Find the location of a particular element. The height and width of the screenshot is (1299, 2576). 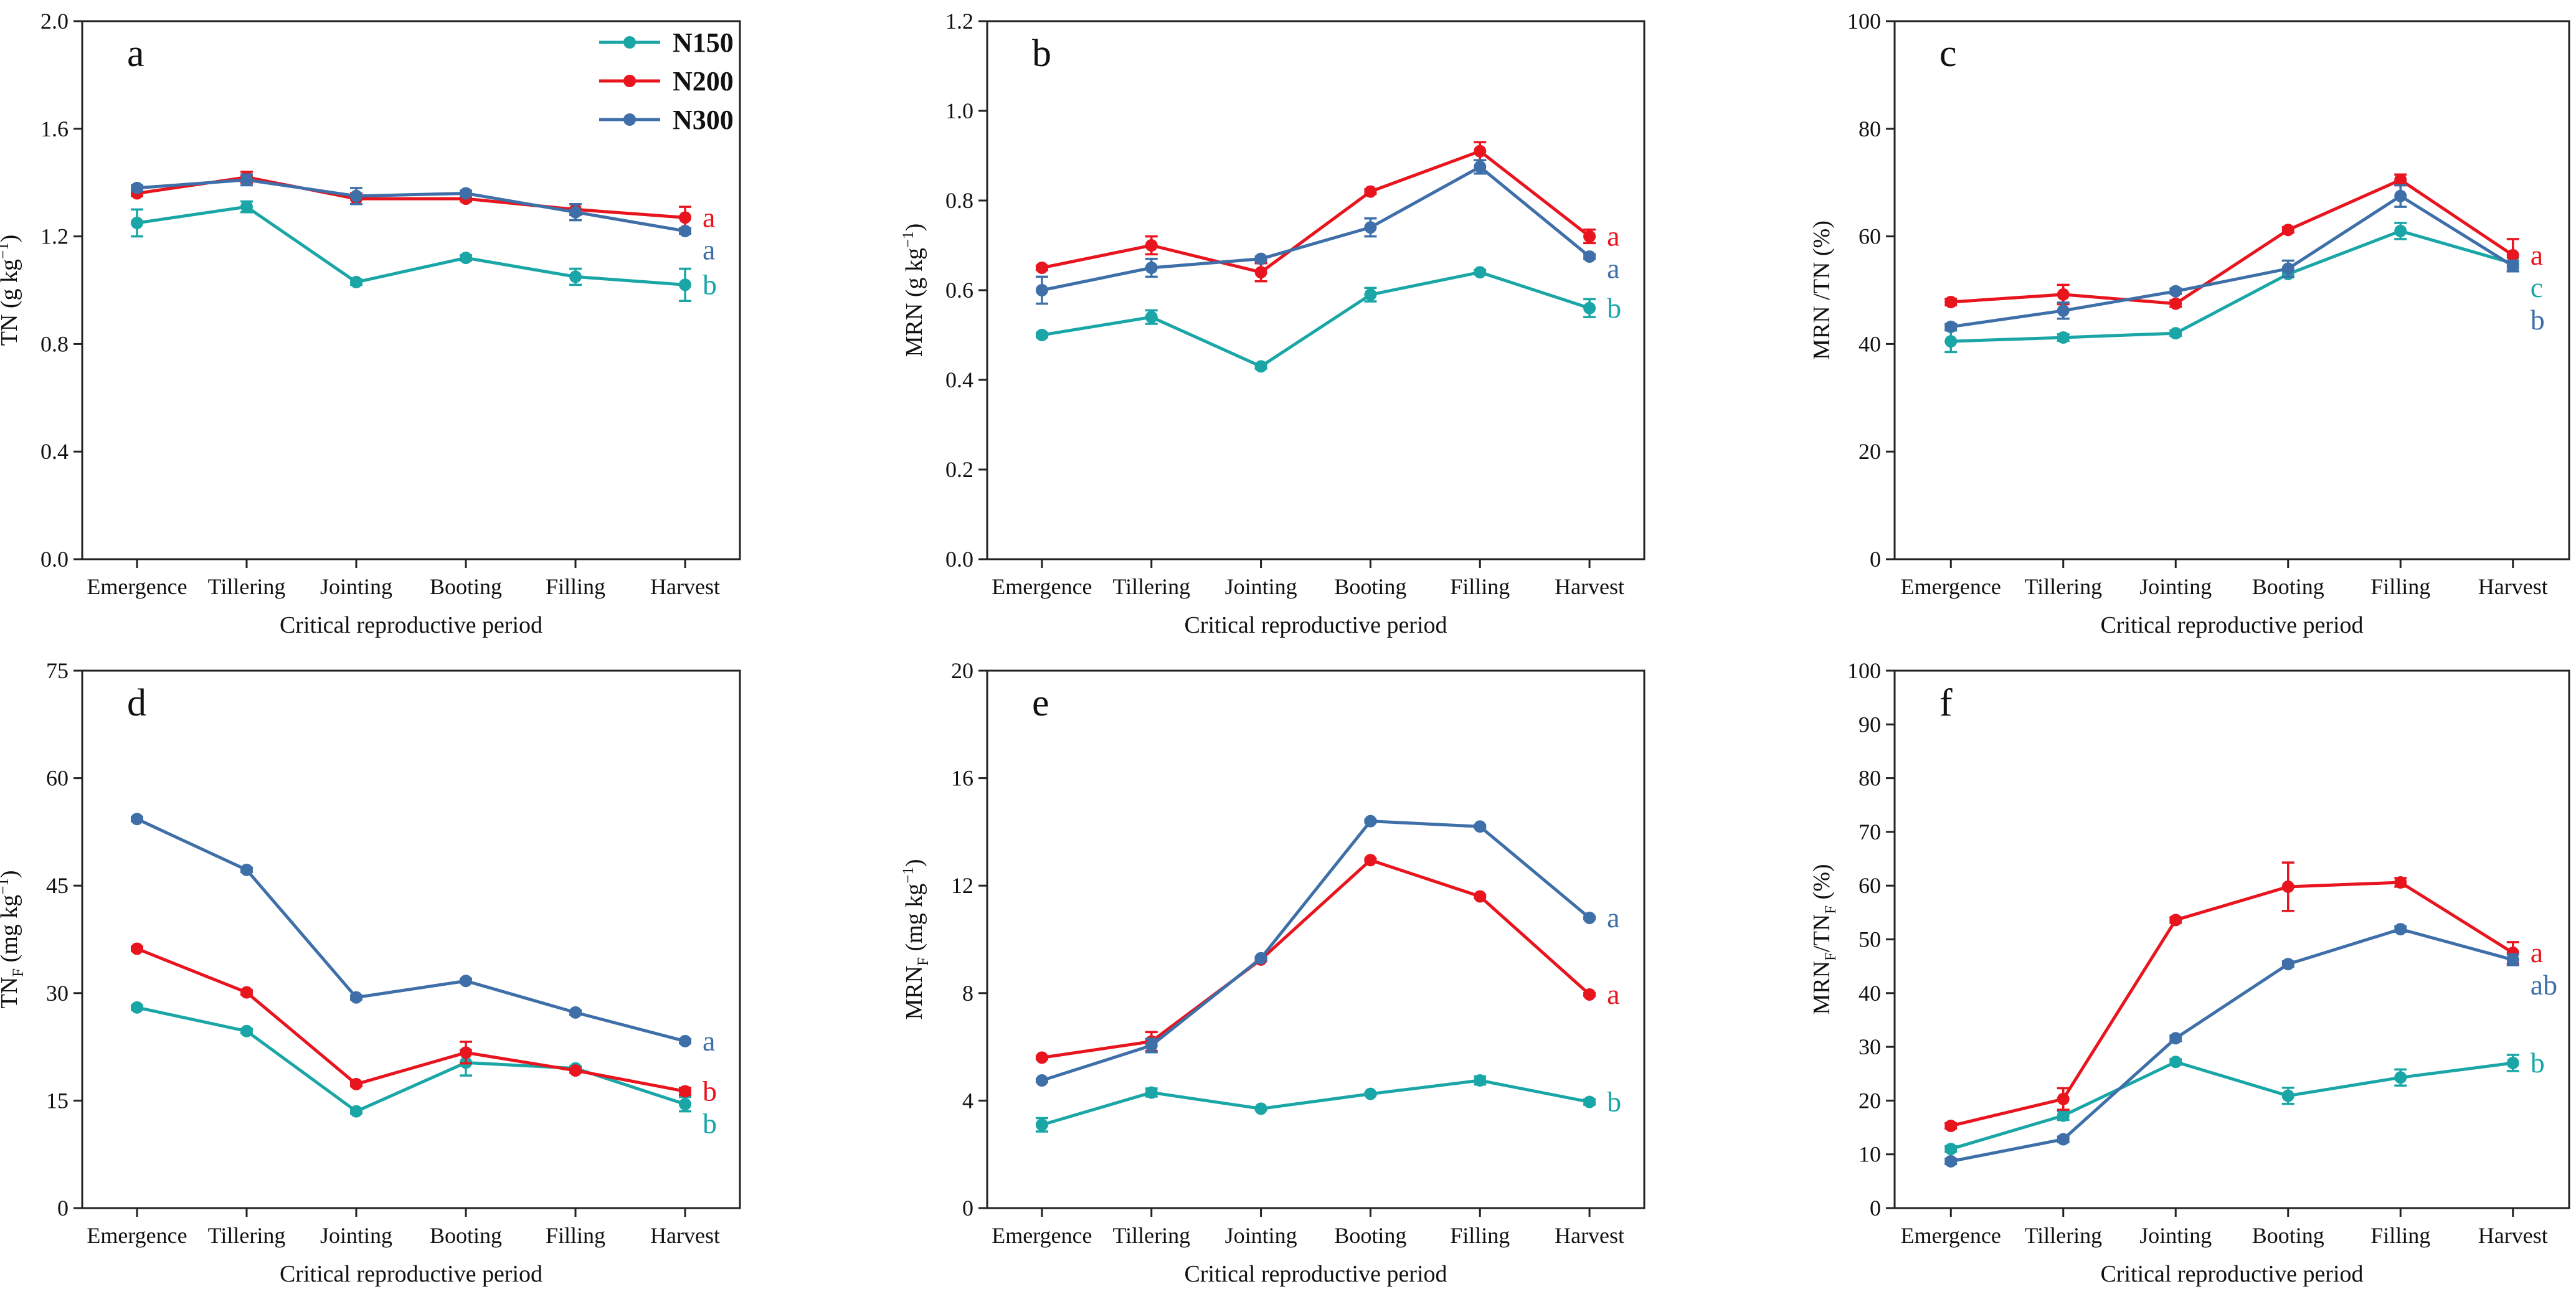

y-axis-title: MRNF (mg kg−1) is located at coordinates (916, 939).